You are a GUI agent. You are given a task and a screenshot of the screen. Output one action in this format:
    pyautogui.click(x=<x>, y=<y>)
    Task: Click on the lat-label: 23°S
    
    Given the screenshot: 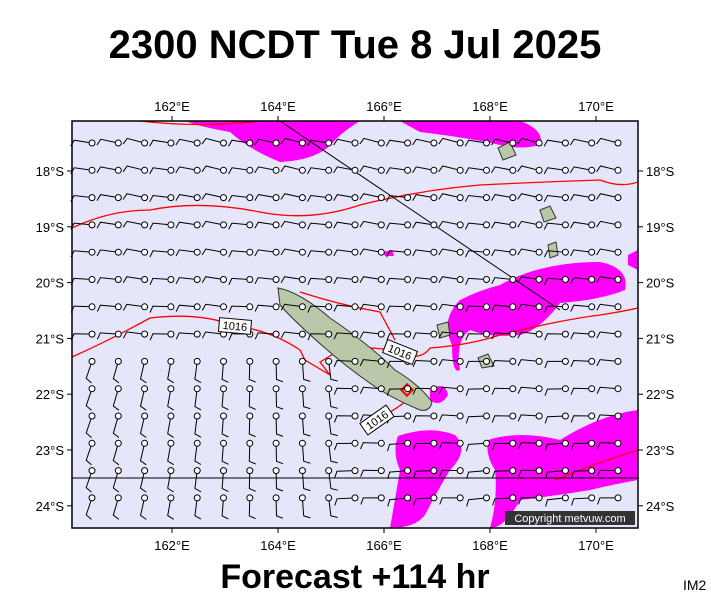 What is the action you would take?
    pyautogui.click(x=660, y=450)
    